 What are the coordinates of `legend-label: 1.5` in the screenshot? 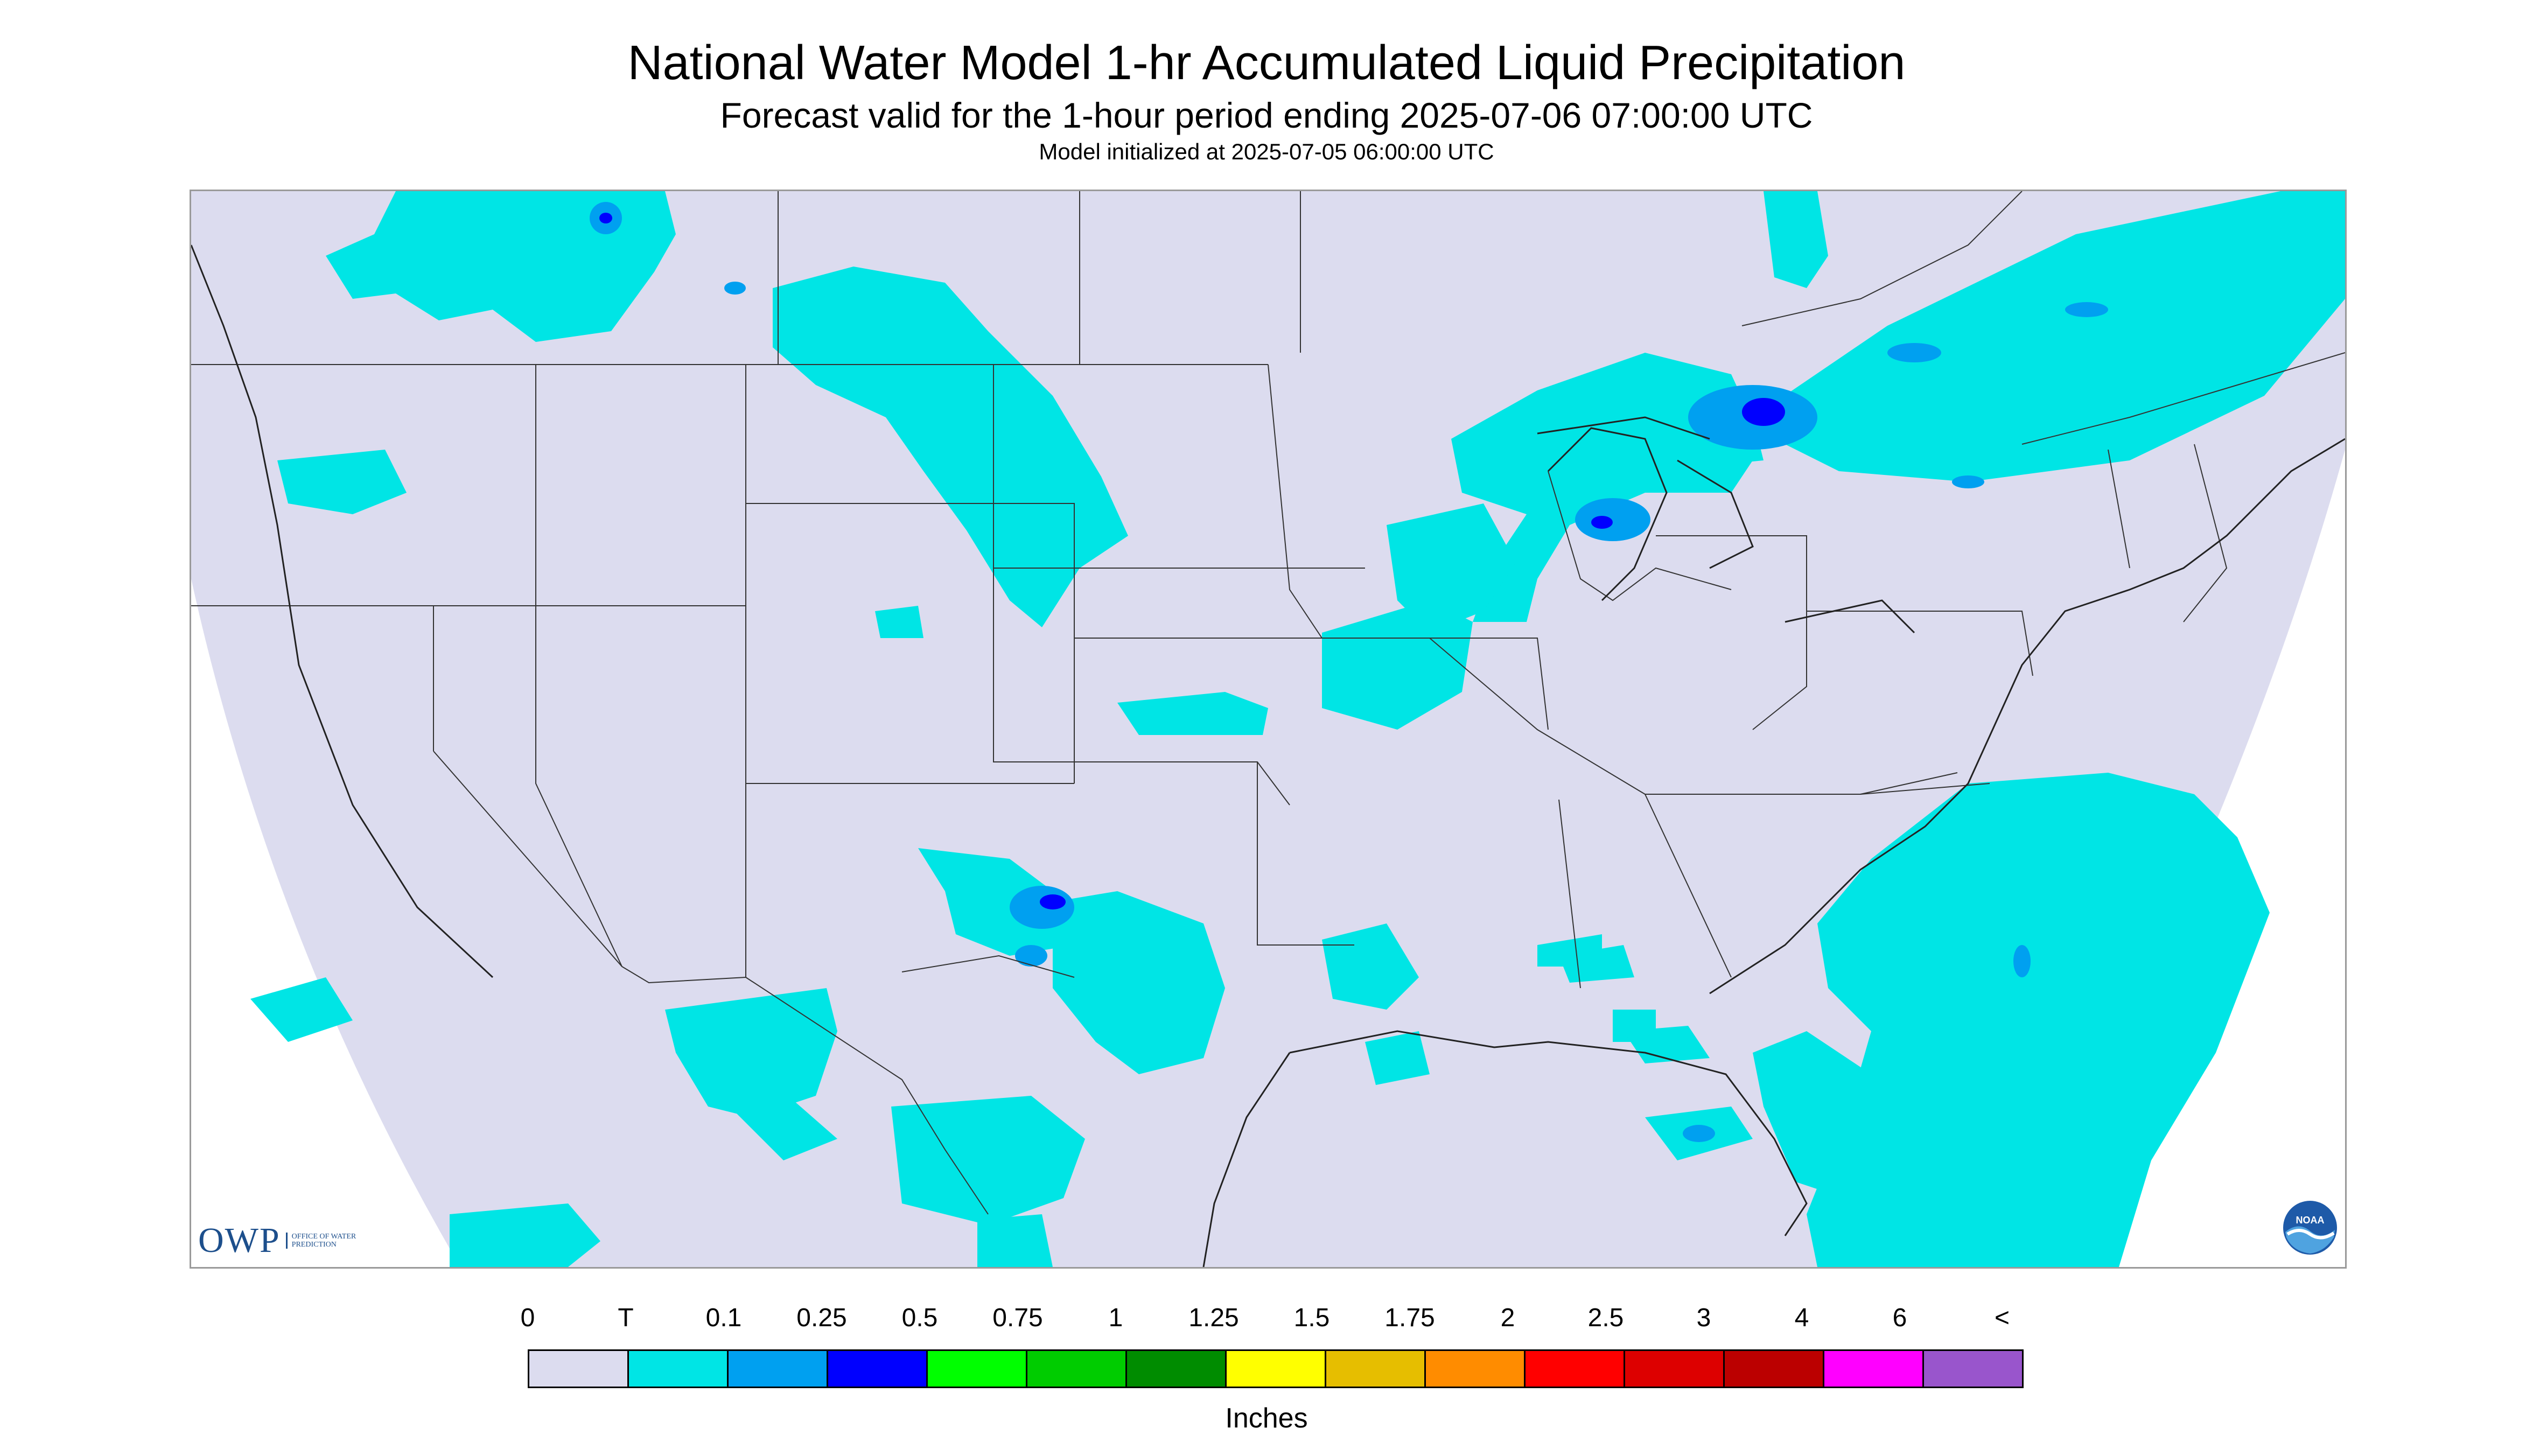 It's located at (1311, 1318).